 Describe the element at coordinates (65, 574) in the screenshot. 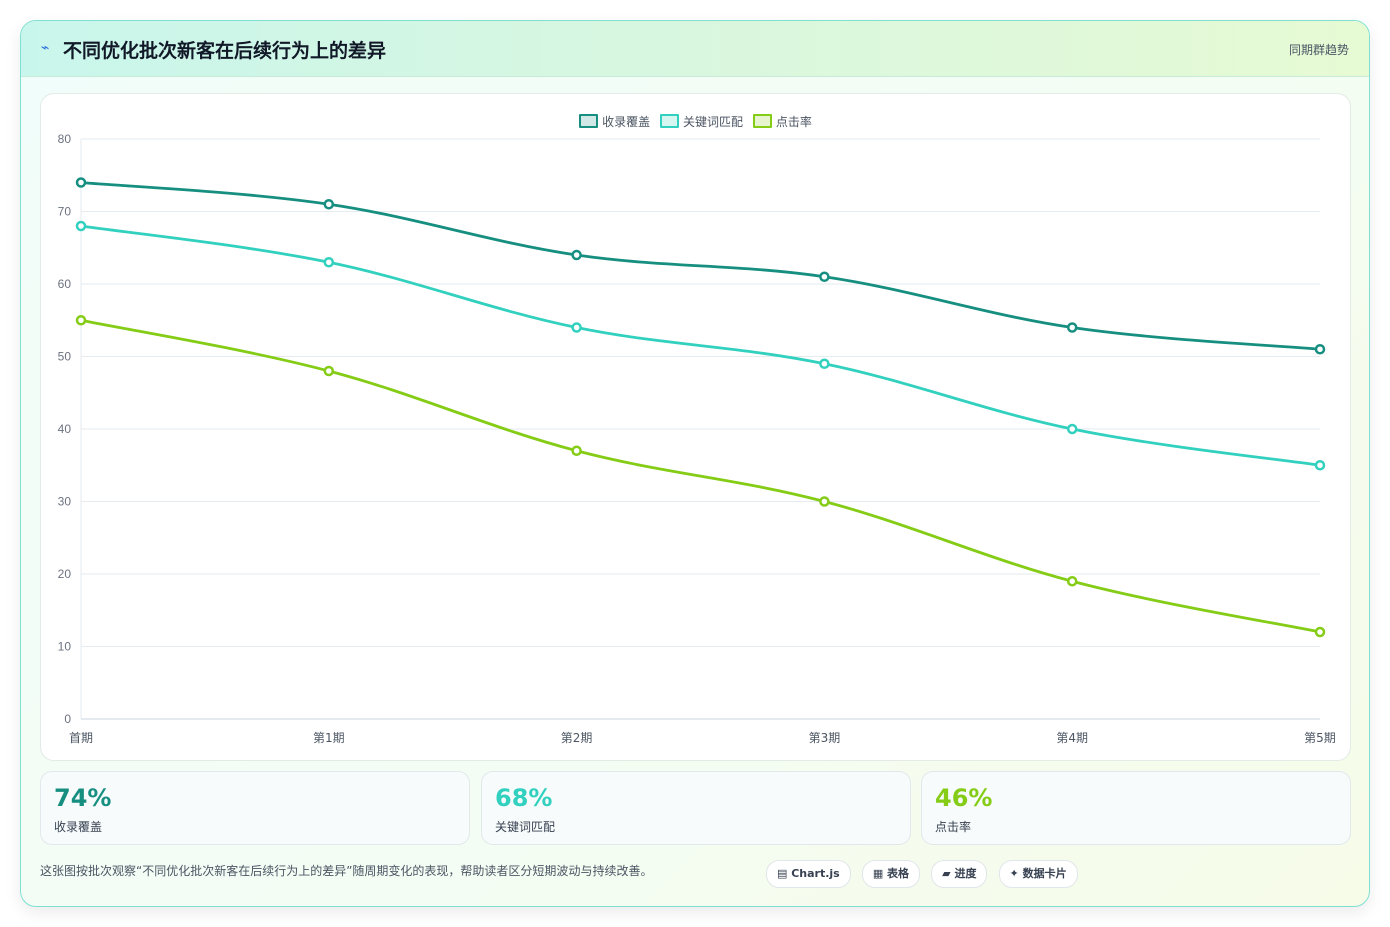

I see `y-tick-label: 20` at that location.